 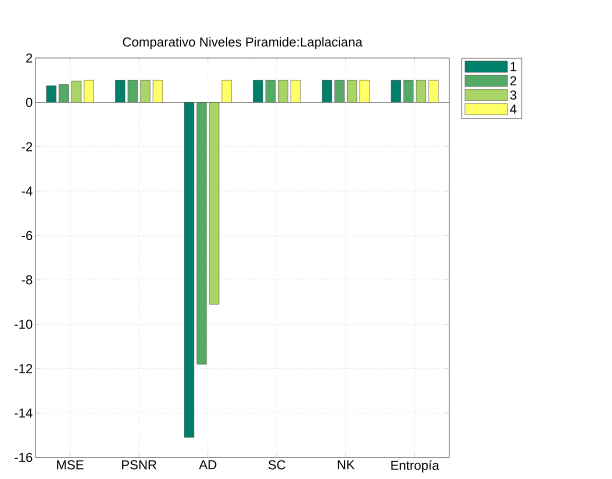 What do you see at coordinates (29, 58) in the screenshot?
I see `y-tick-label: 2` at bounding box center [29, 58].